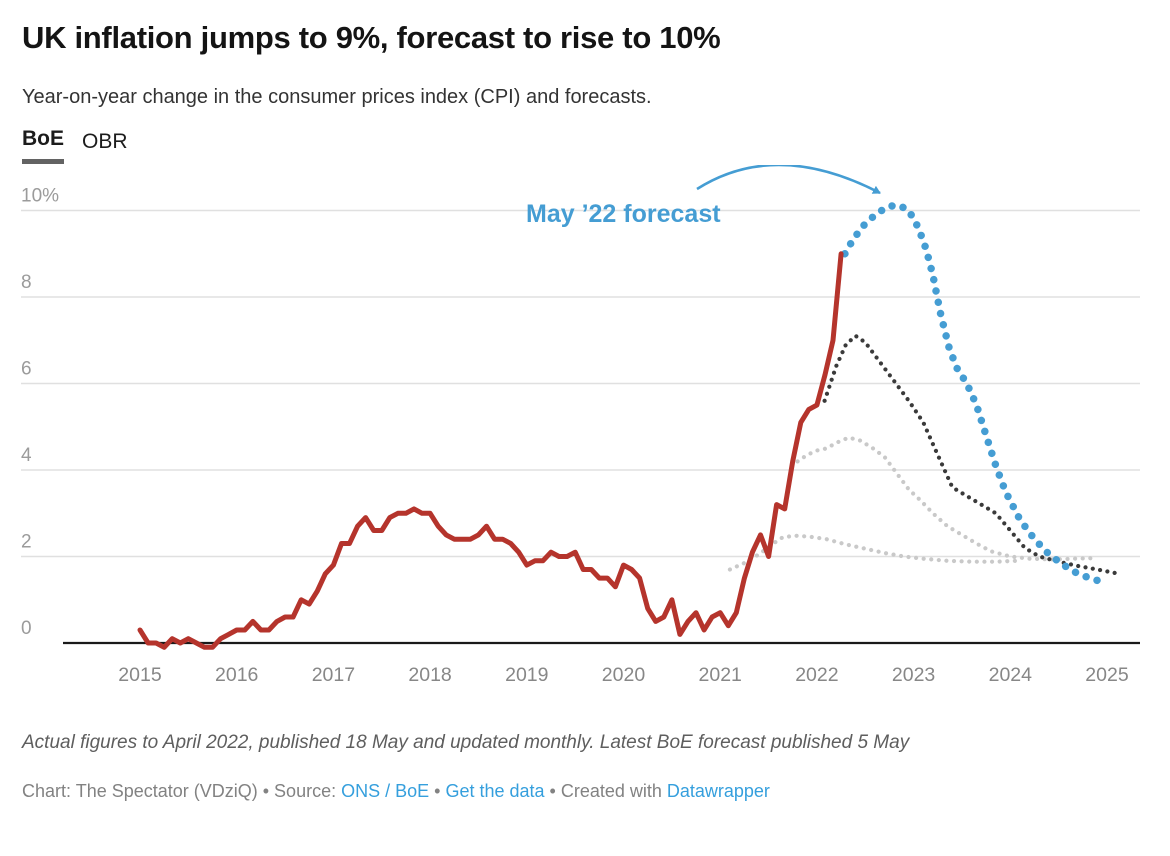  Describe the element at coordinates (605, 791) in the screenshot. I see `byline-created-with: • Created with` at that location.